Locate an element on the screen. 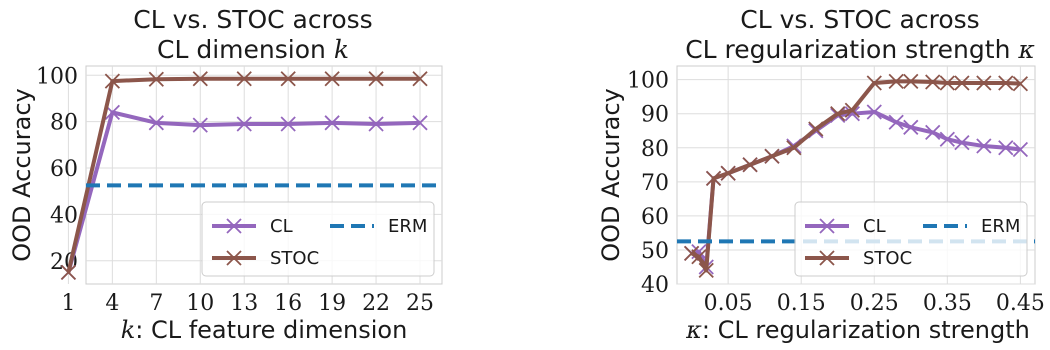 The height and width of the screenshot is (350, 1050). left-legend-cl-label: CL is located at coordinates (281, 226).